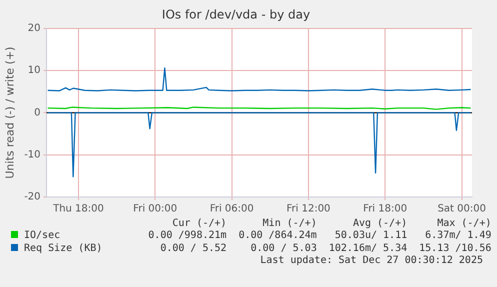 The image size is (497, 287). Describe the element at coordinates (462, 209) in the screenshot. I see `x-tick-label: Sat 00:00` at that location.